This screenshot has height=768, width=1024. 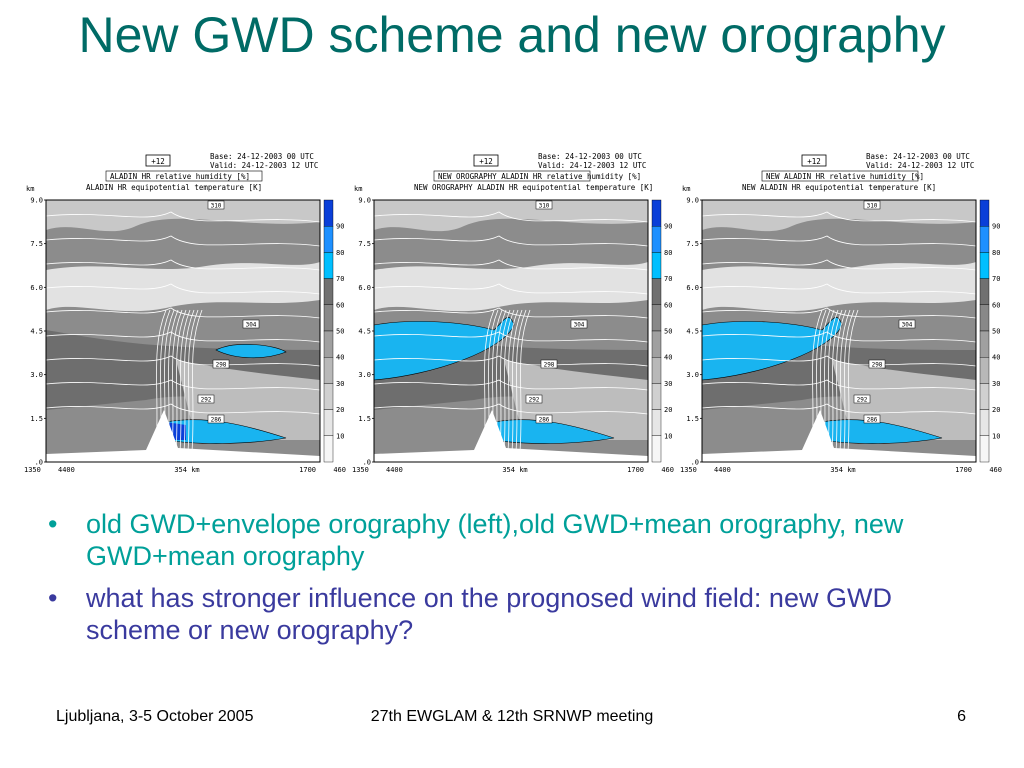 What do you see at coordinates (544, 206) in the screenshot?
I see `contour-label: 310` at bounding box center [544, 206].